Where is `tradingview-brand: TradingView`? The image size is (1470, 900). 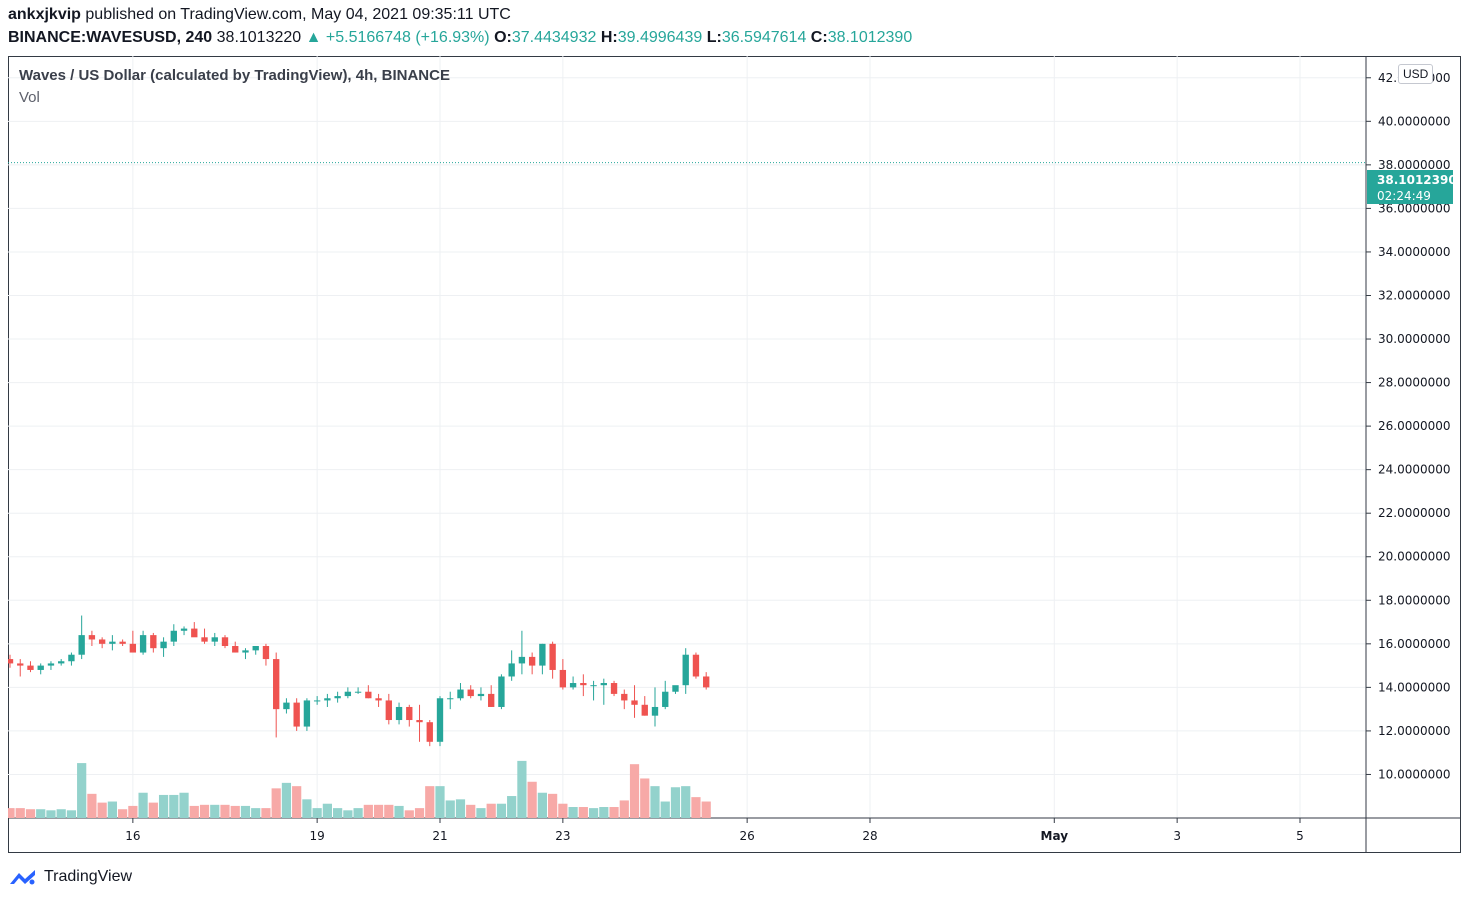
tradingview-brand: TradingView is located at coordinates (70, 877).